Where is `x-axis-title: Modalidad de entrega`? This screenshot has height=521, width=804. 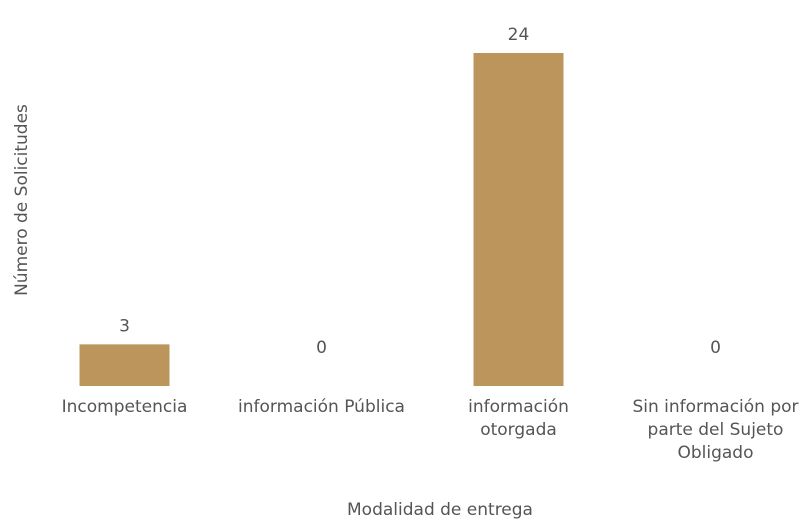
x-axis-title: Modalidad de entrega is located at coordinates (440, 510).